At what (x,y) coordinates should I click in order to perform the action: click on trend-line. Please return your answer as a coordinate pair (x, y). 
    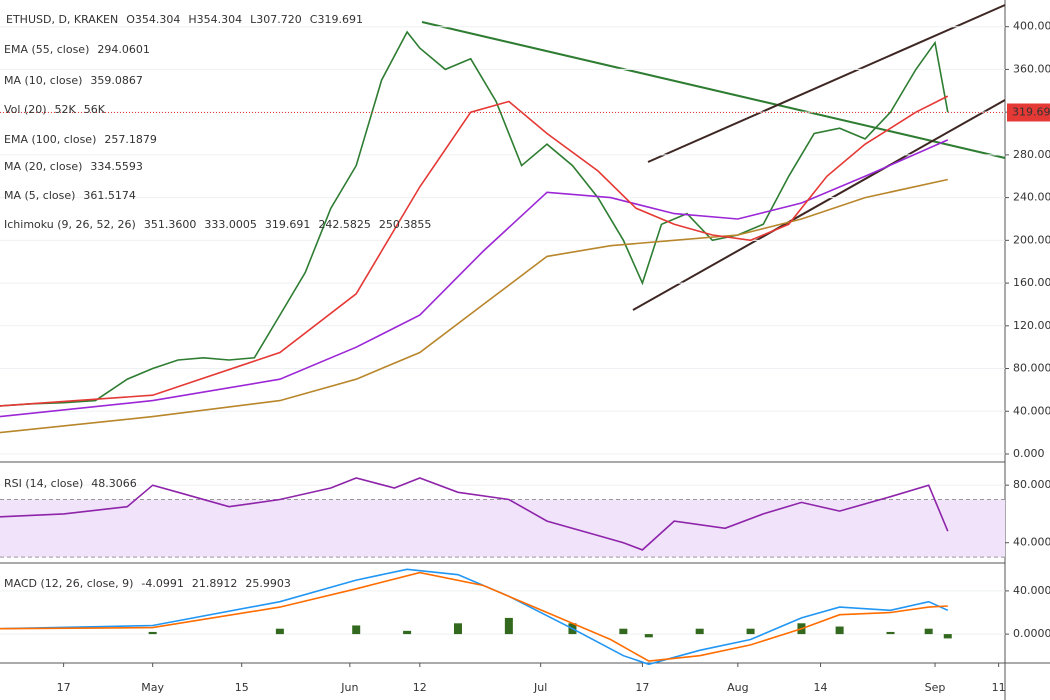
    Looking at the image, I should click on (713, 90).